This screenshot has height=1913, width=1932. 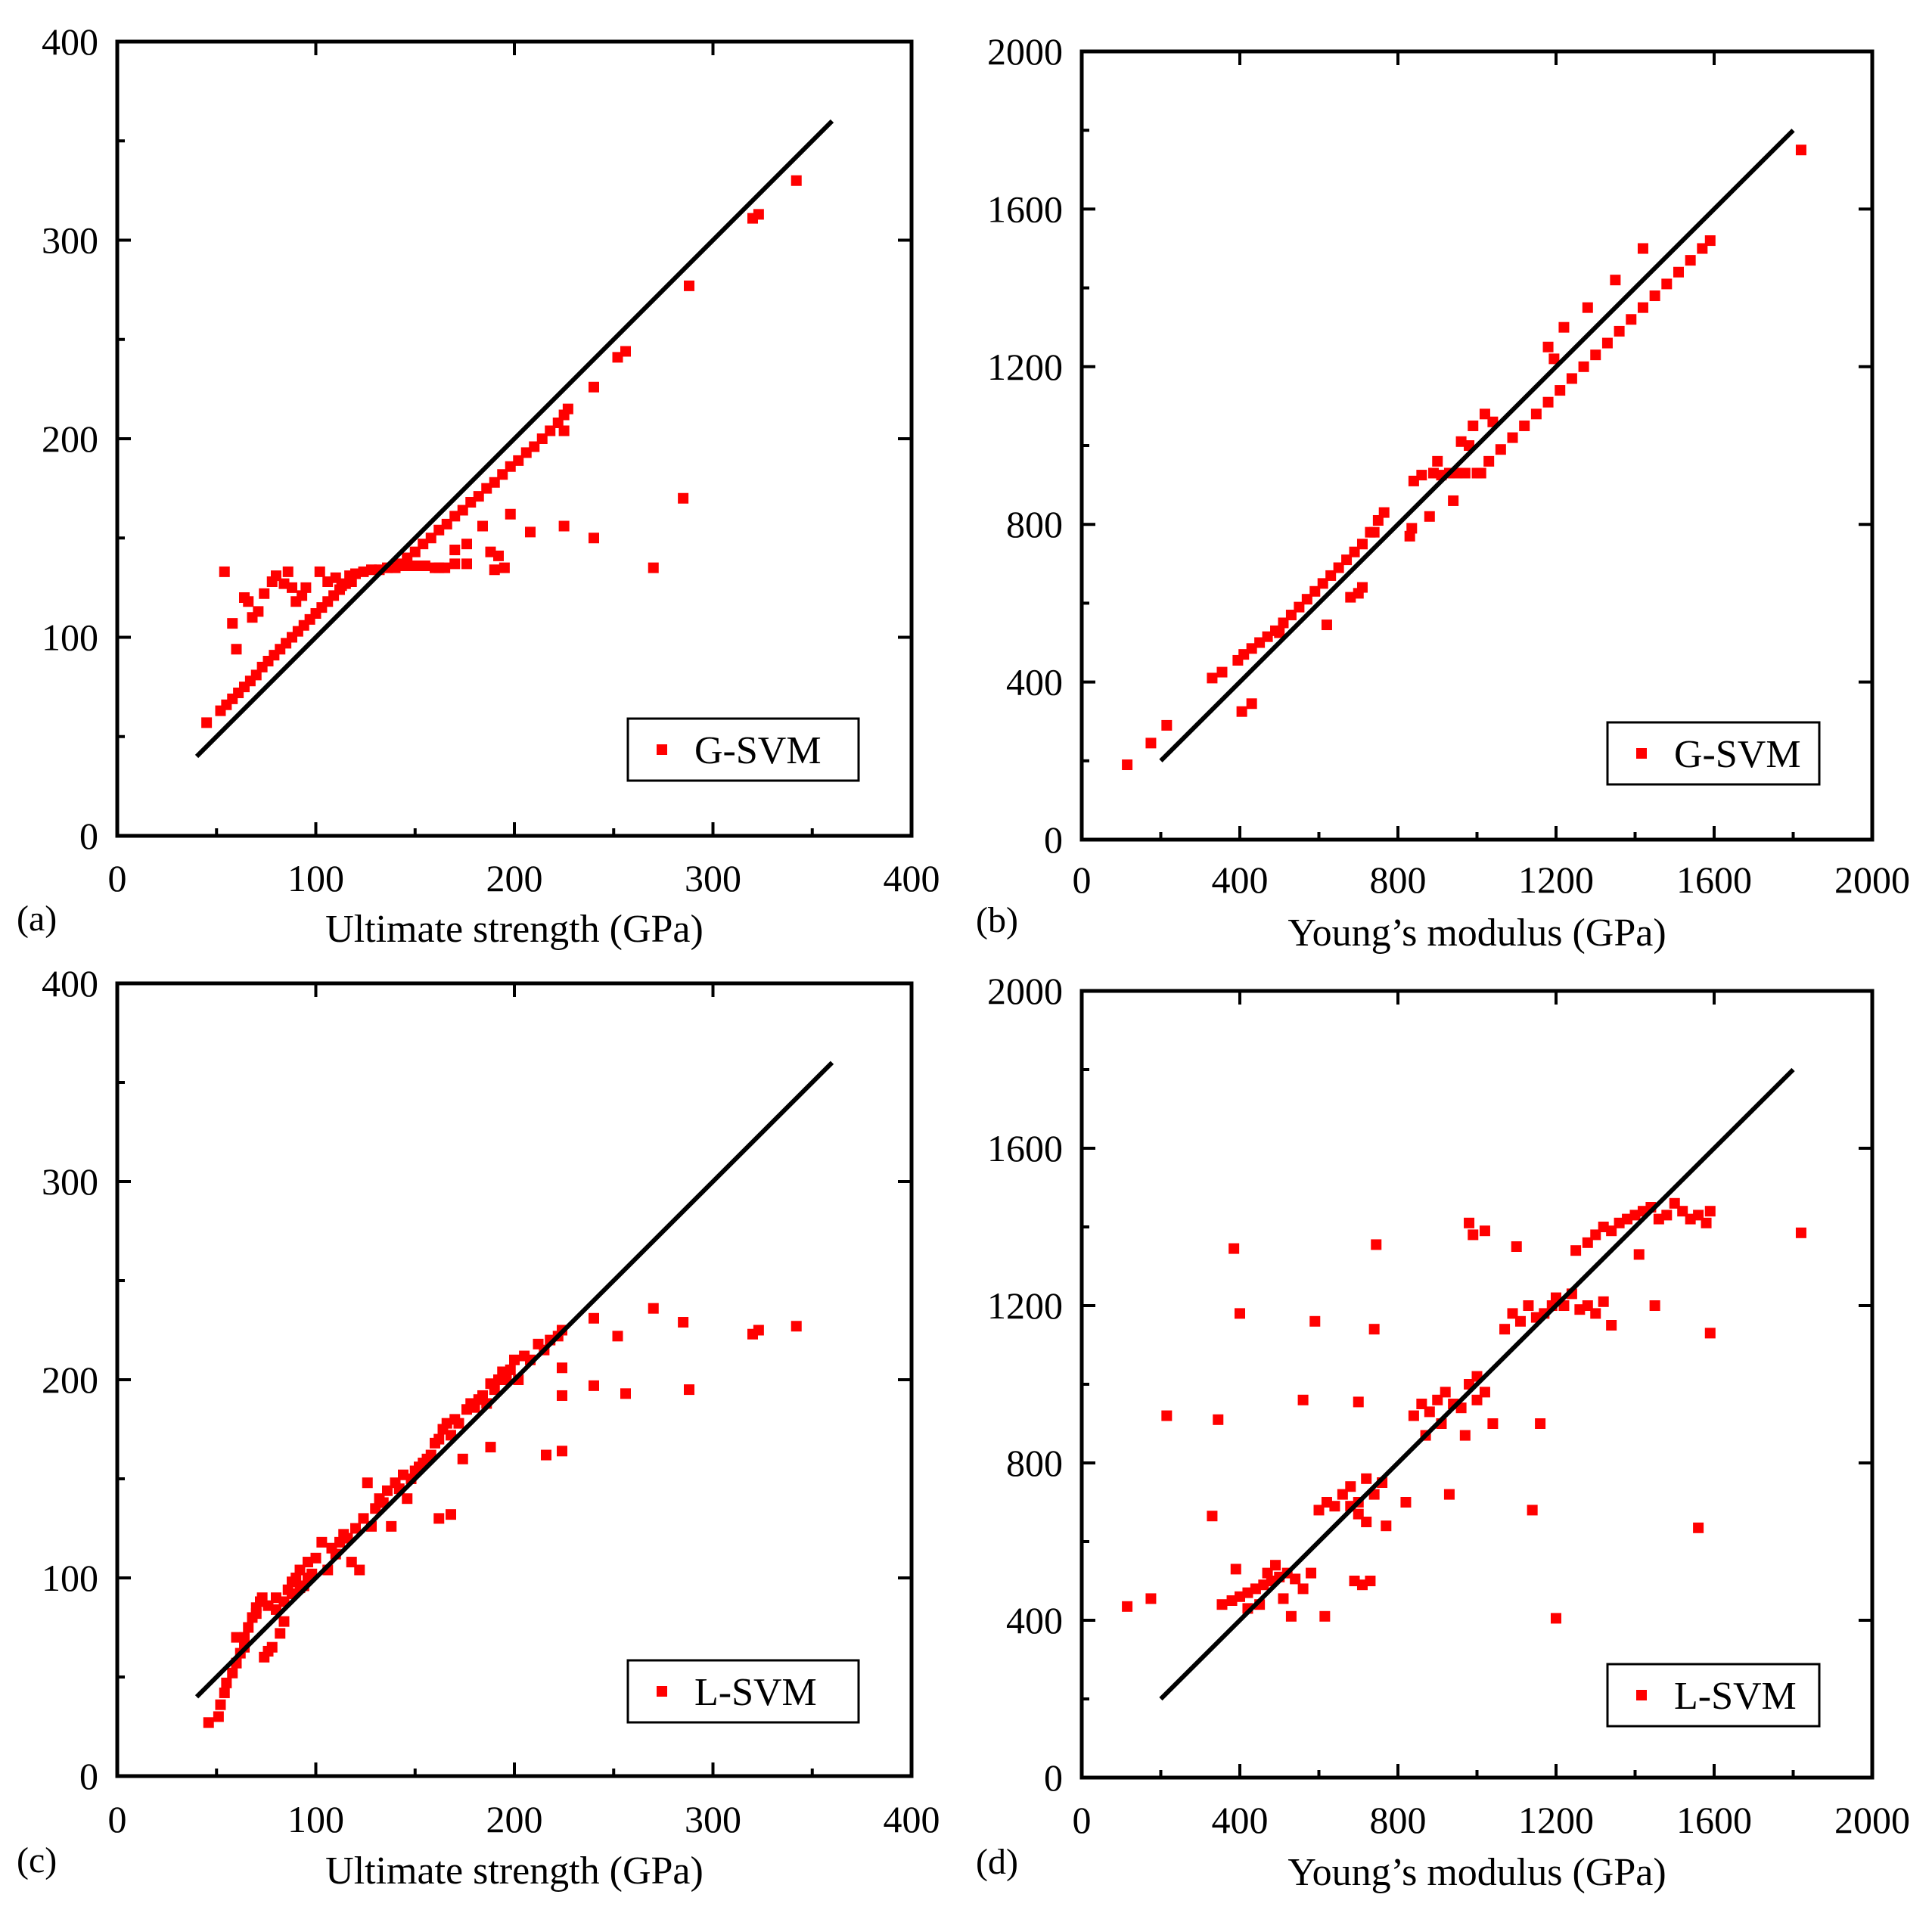 What do you see at coordinates (70, 439) in the screenshot?
I see `y-tick-label: 200` at bounding box center [70, 439].